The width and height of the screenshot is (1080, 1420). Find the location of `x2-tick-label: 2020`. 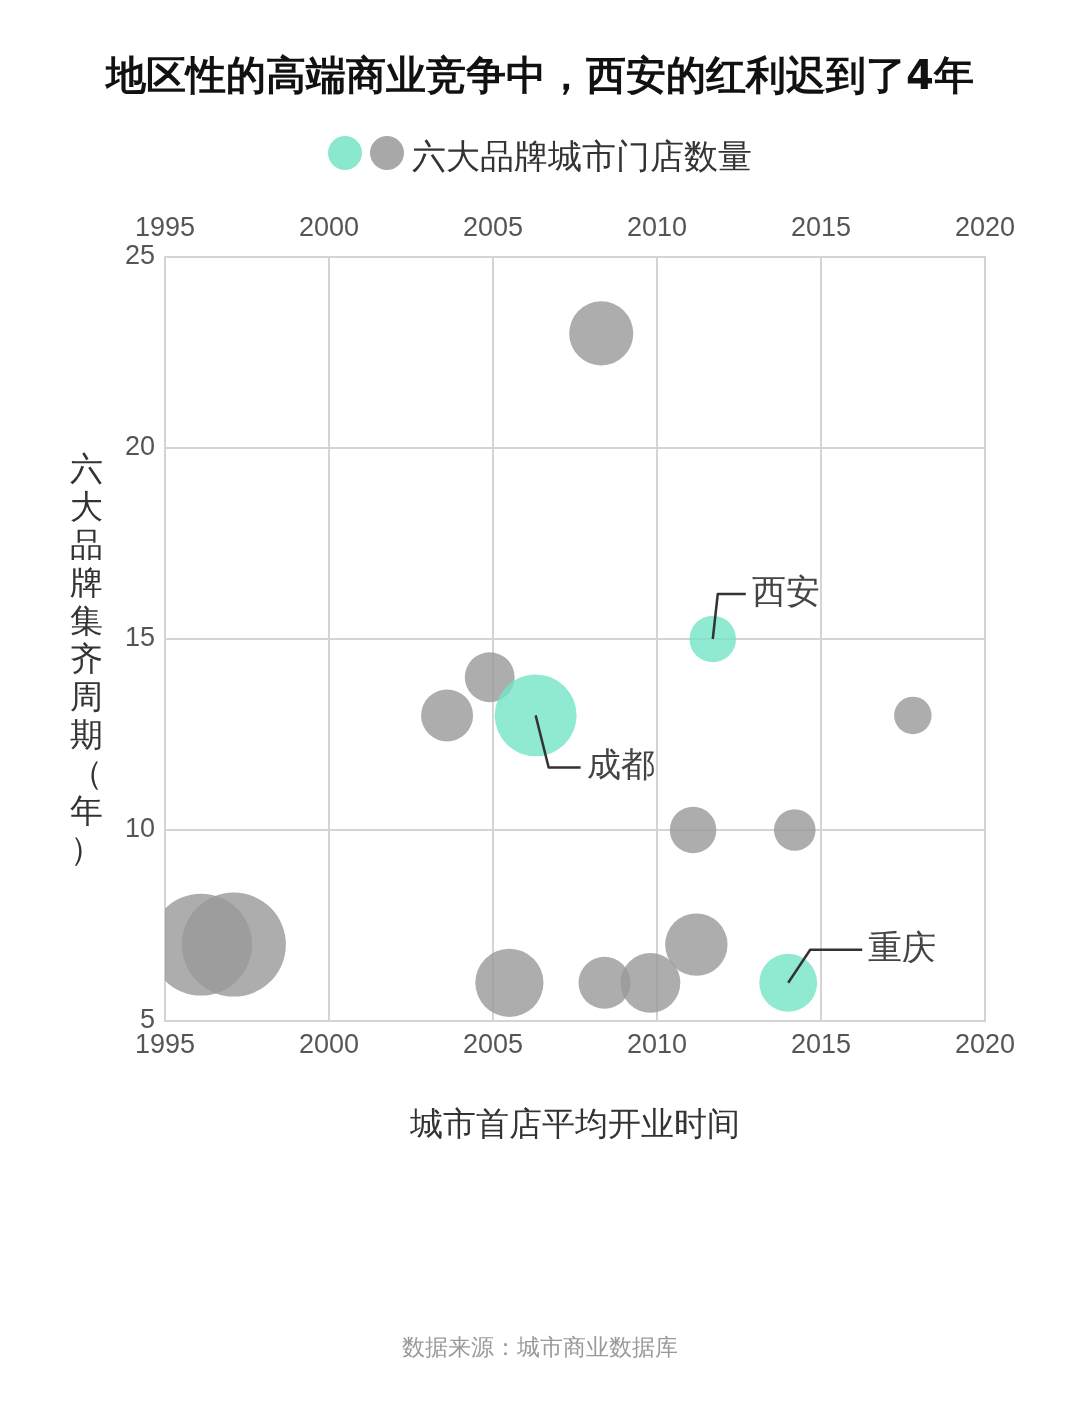

x2-tick-label: 2020 is located at coordinates (985, 227).